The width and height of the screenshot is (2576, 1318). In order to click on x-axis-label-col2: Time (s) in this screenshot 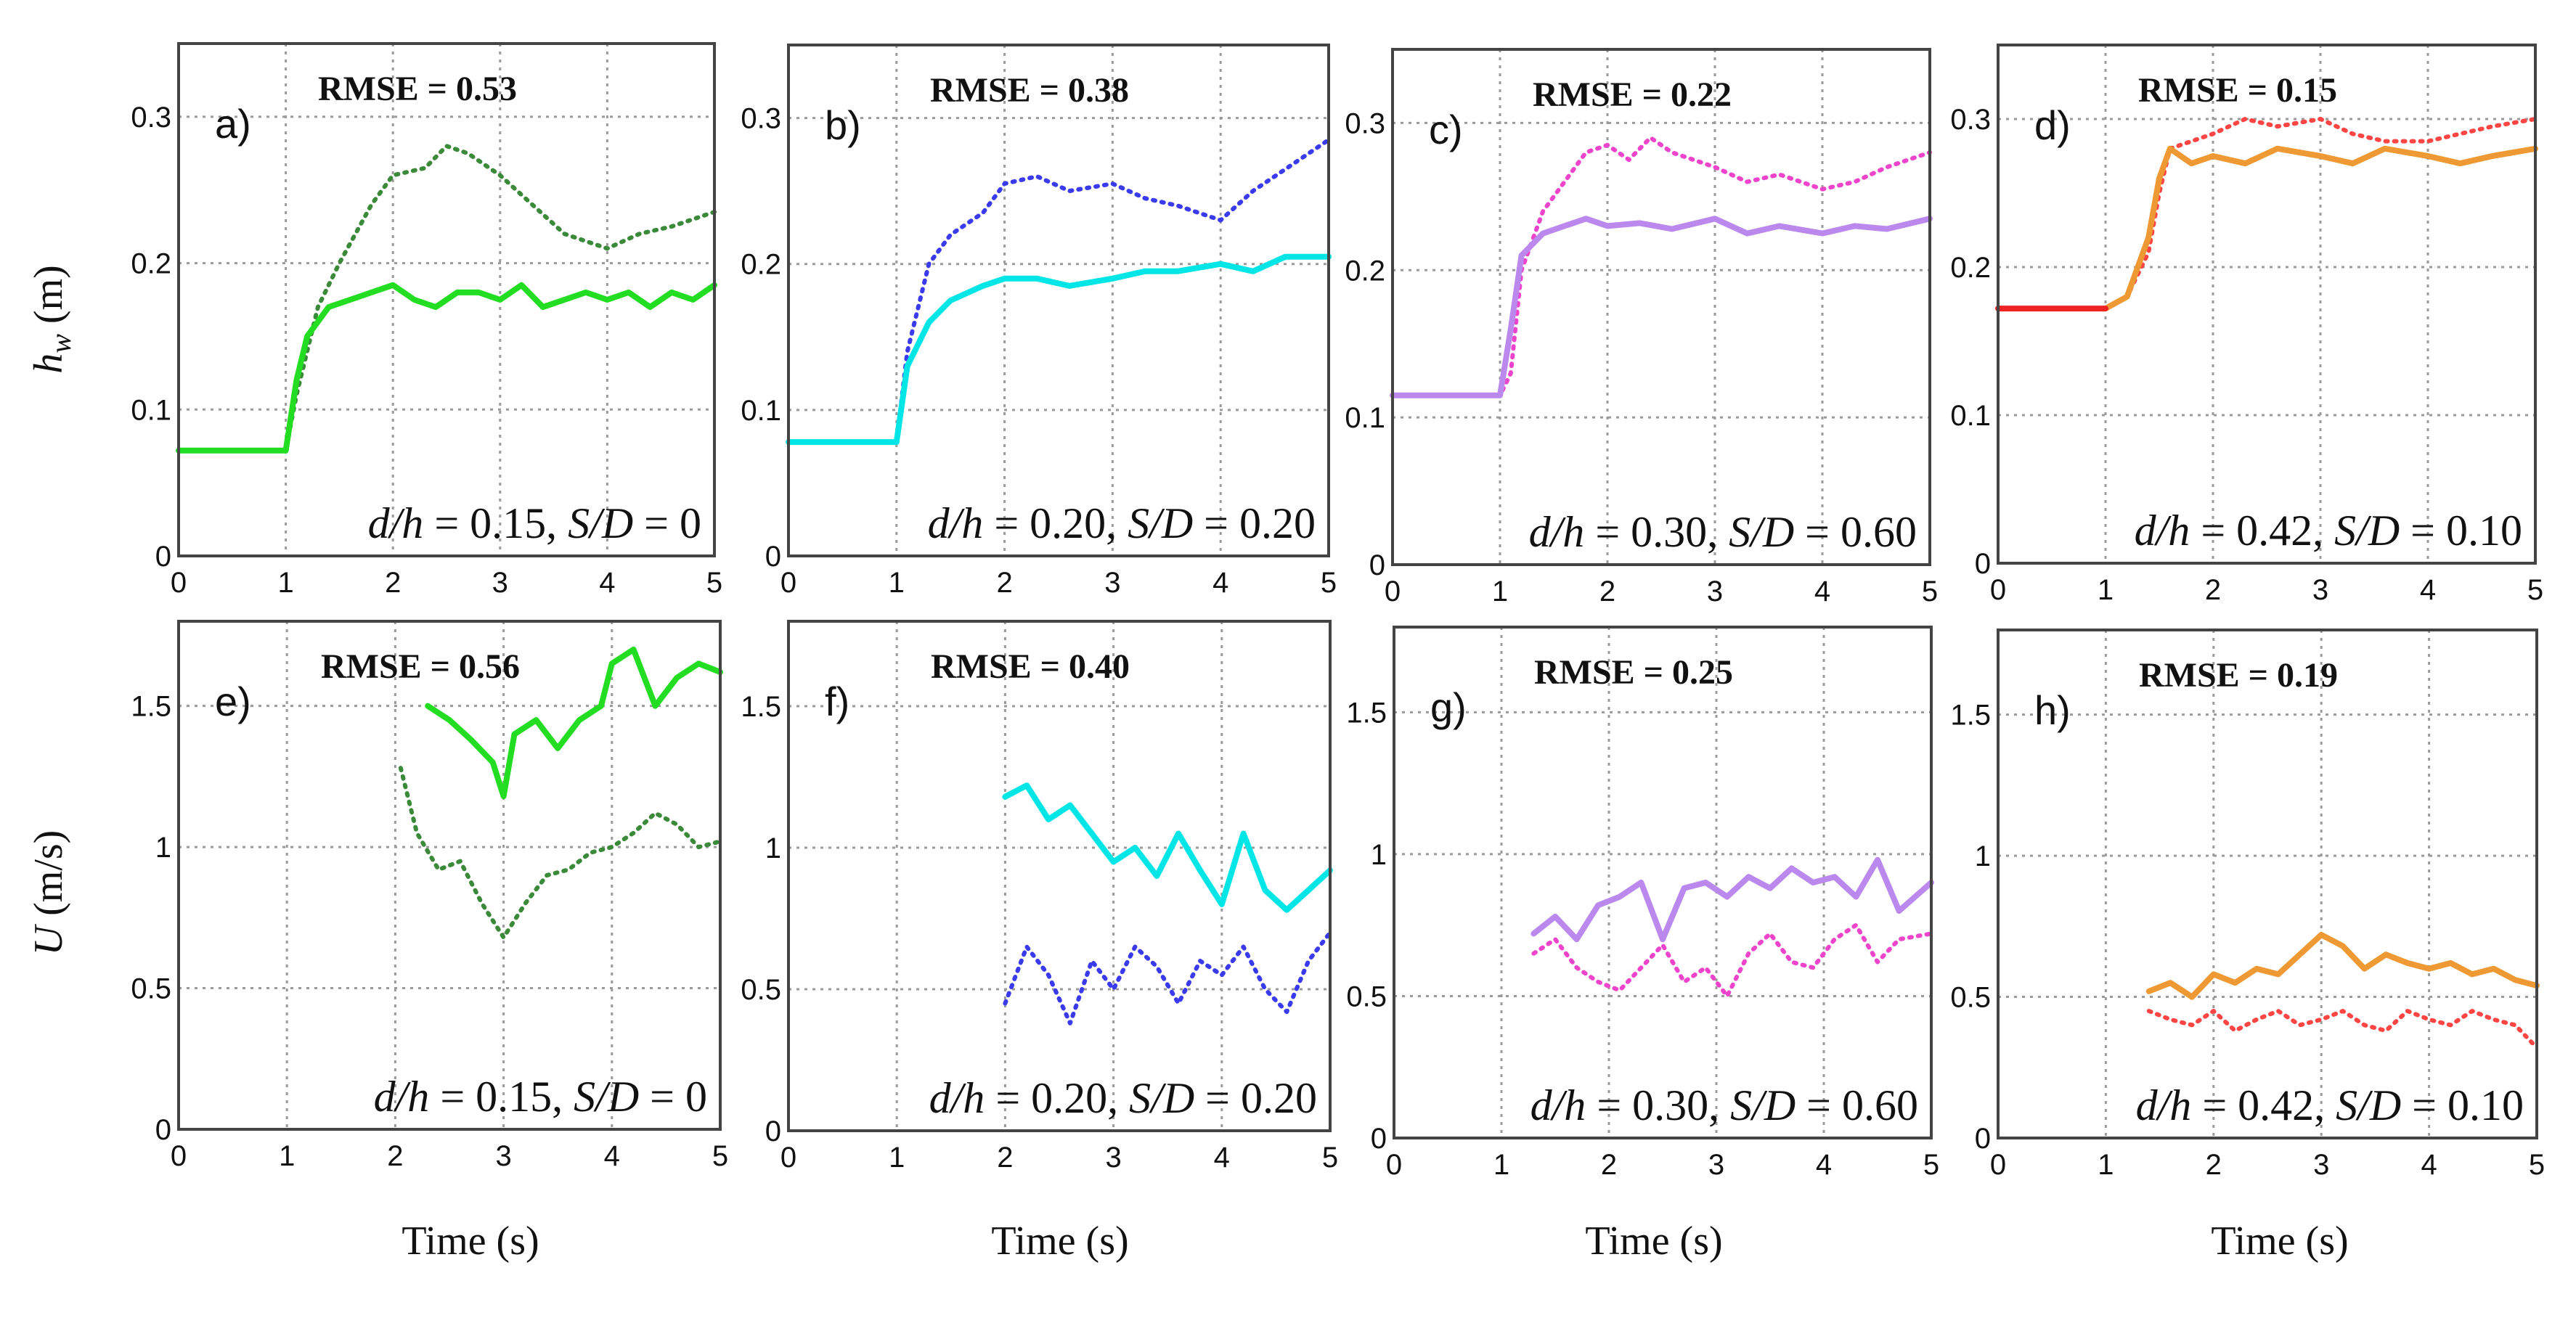, I will do `click(1059, 1241)`.